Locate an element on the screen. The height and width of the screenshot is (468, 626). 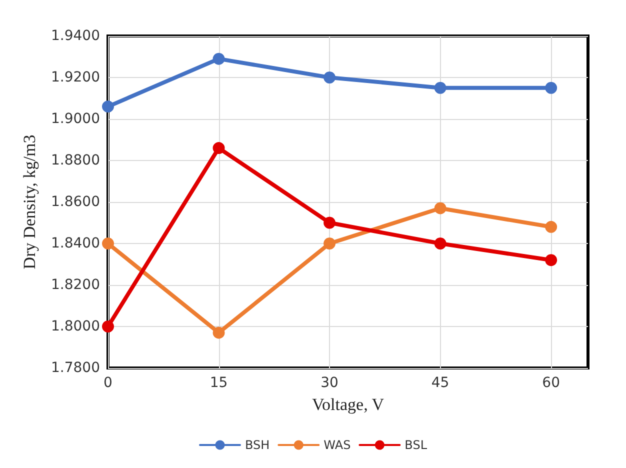
y-tick-label: 1.9400 is located at coordinates (75, 36).